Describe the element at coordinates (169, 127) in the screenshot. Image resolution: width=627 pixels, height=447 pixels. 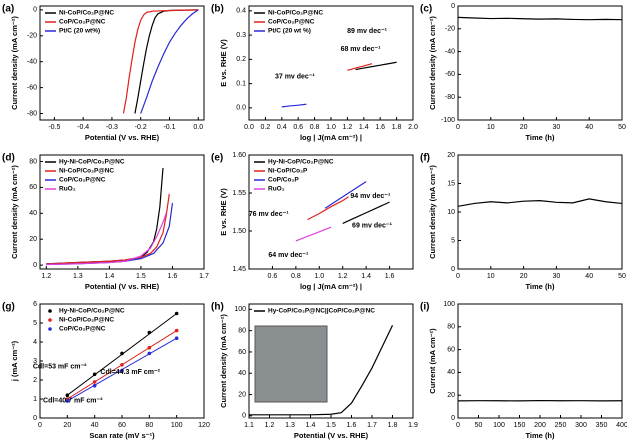
I see `x-tick-label: -0.1` at that location.